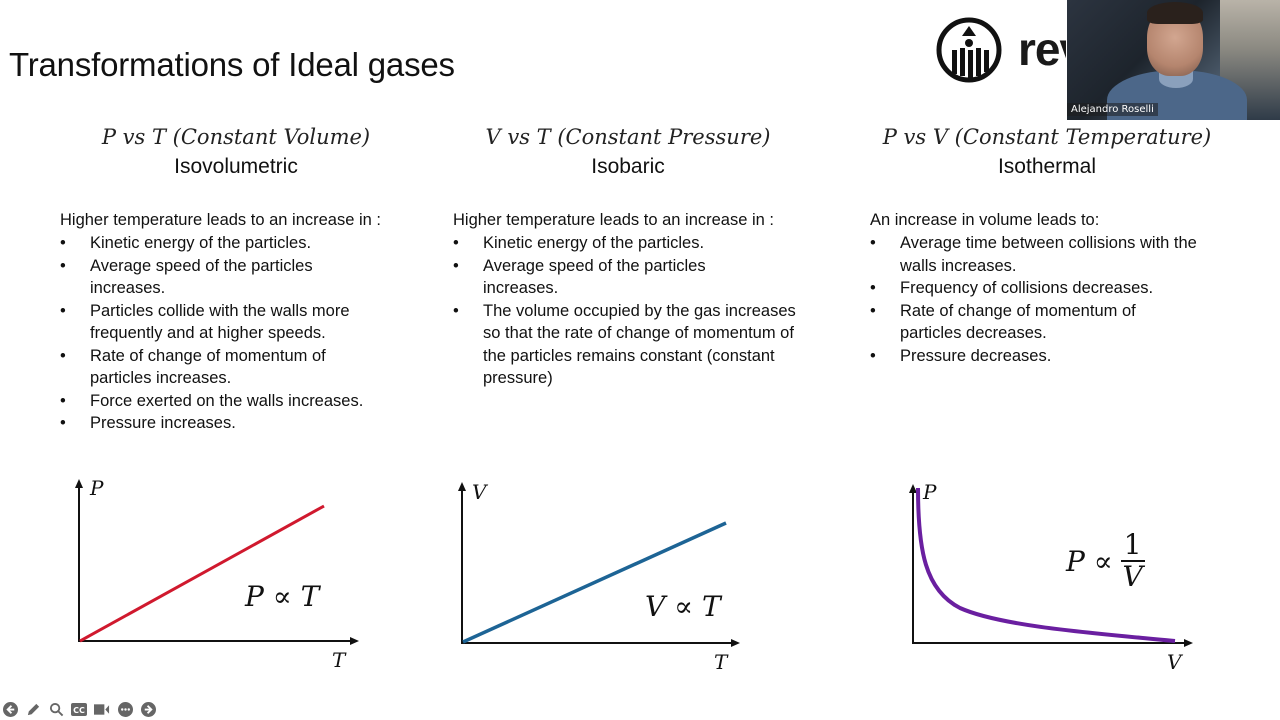  What do you see at coordinates (985, 220) in the screenshot?
I see `column-intro: An increase in volume leads to:` at bounding box center [985, 220].